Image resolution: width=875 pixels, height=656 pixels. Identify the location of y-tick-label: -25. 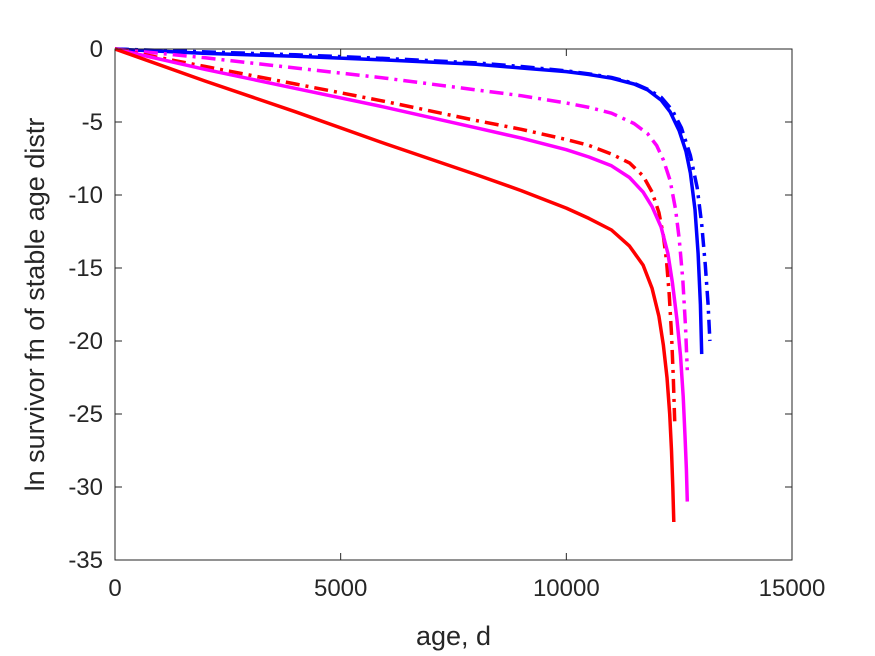
(85, 414).